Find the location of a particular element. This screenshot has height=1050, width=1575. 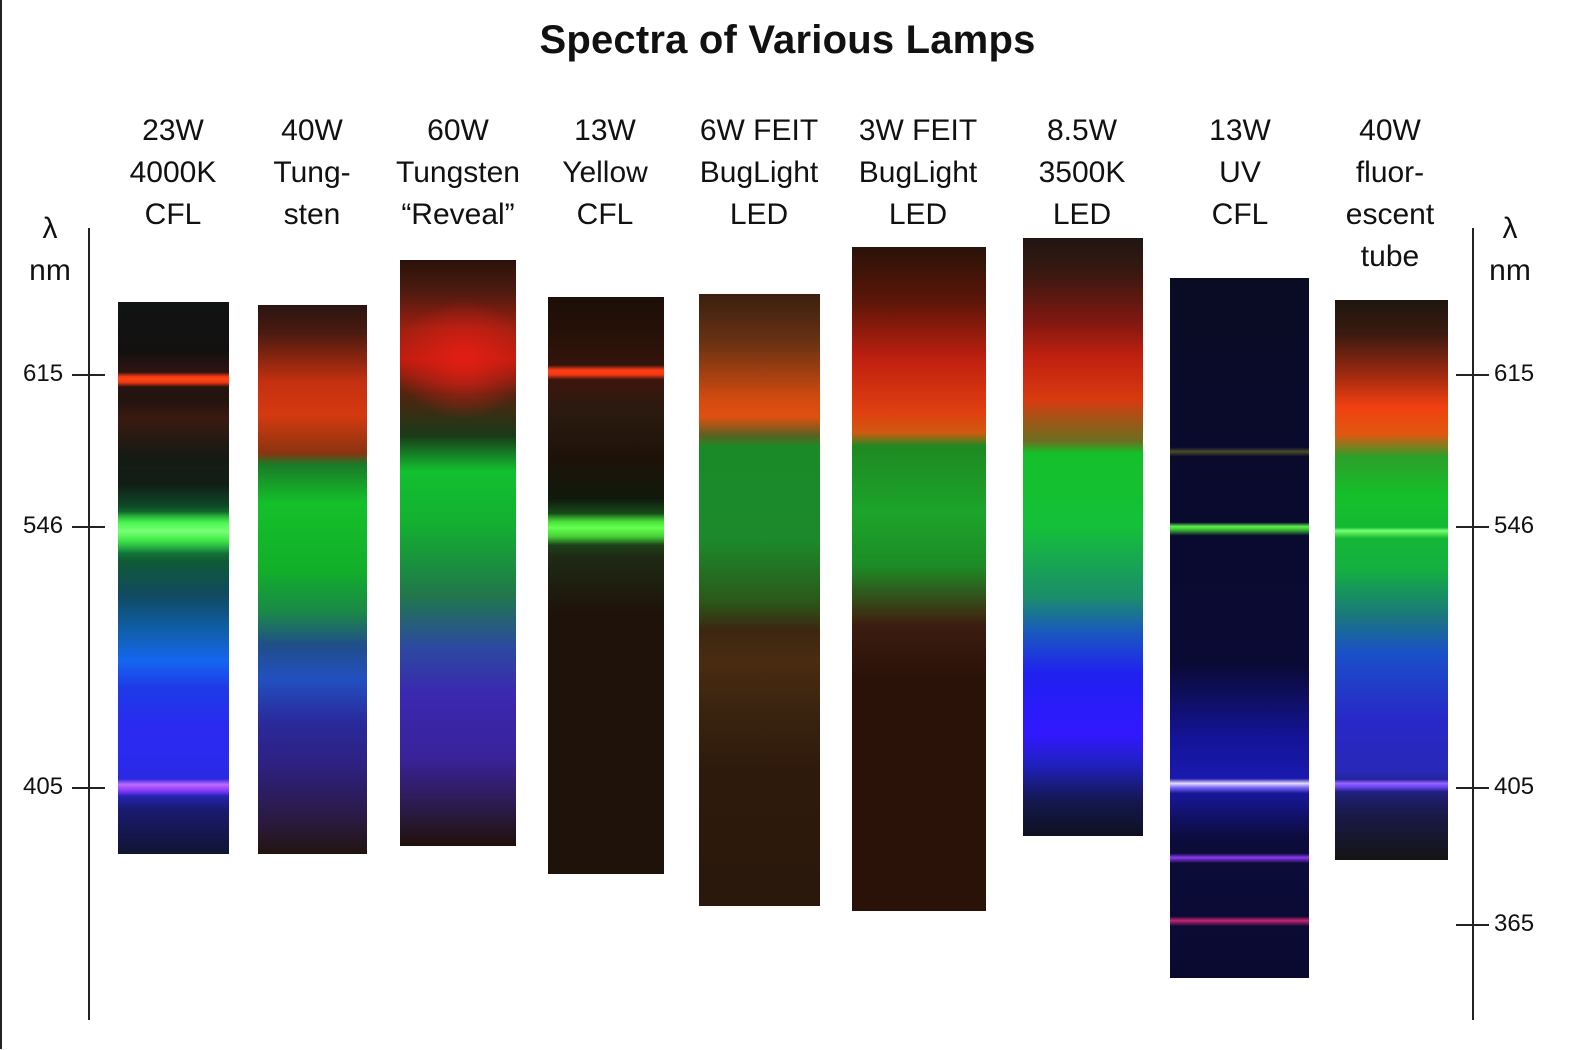

lamp-label-8: 13W UV CFL is located at coordinates (1240, 173).